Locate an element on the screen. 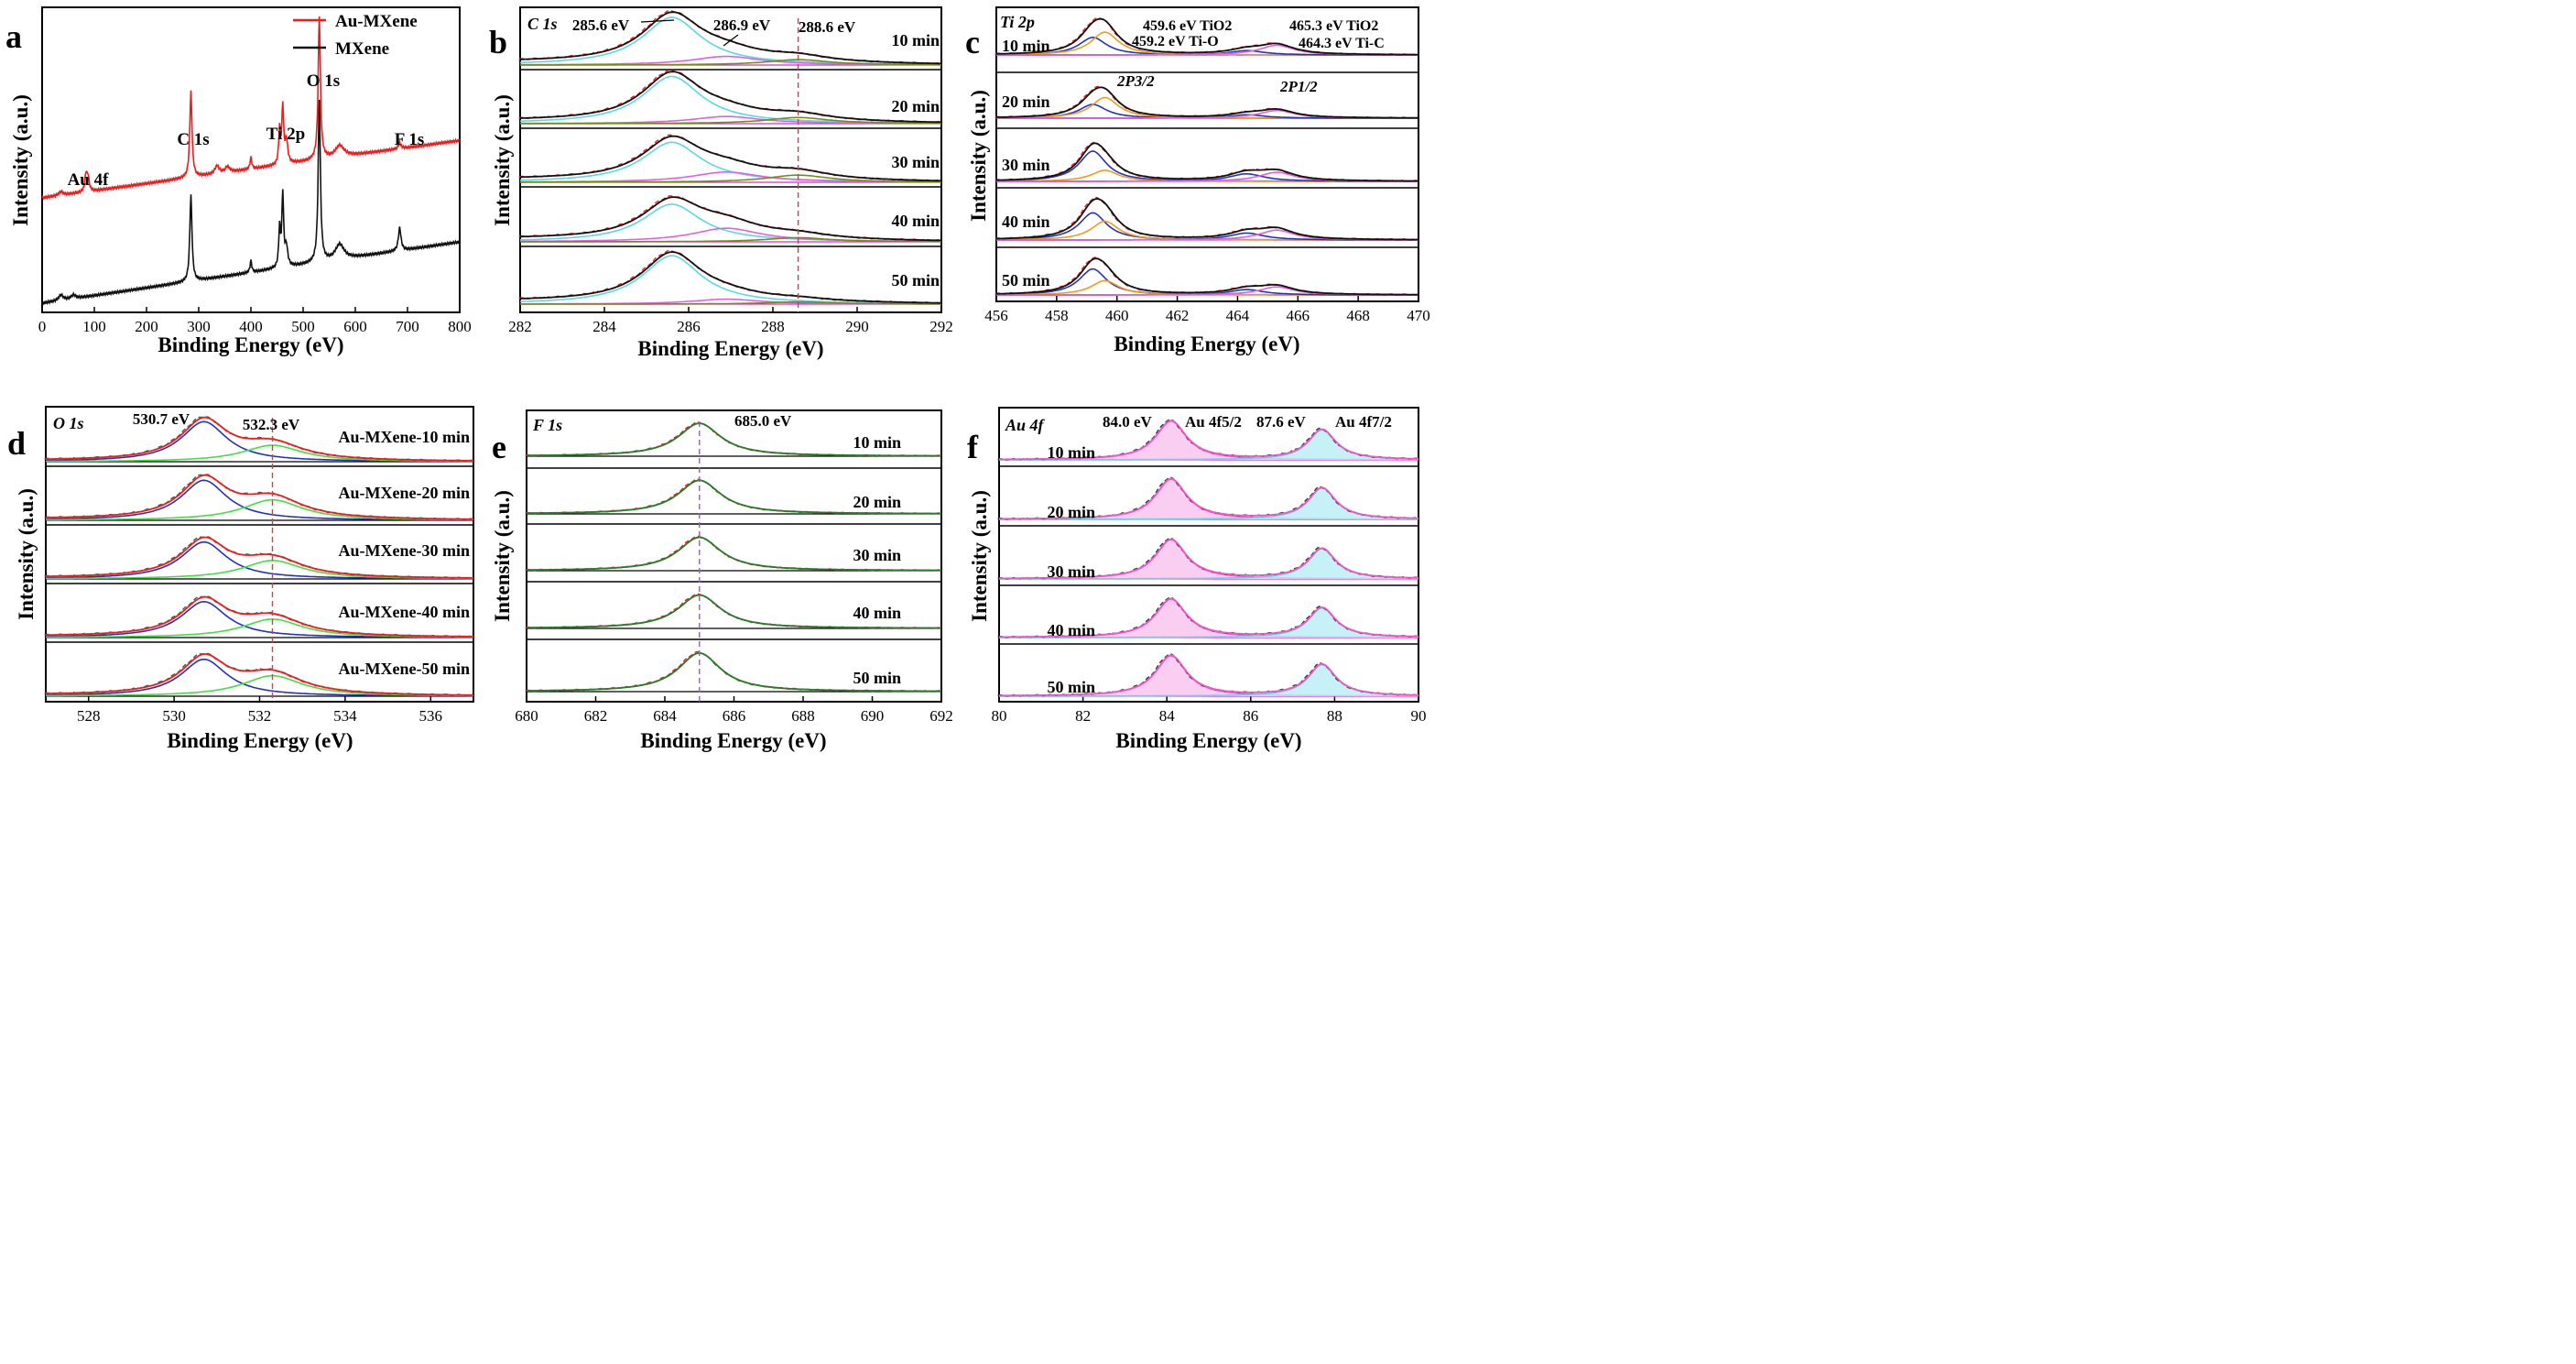 This screenshot has width=2576, height=1364. e-ticks-tick-label: 686 is located at coordinates (734, 716).